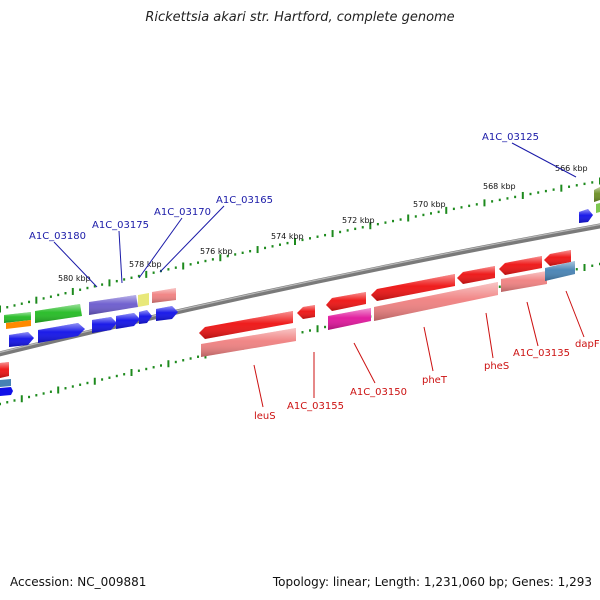  What do you see at coordinates (287, 236) in the screenshot?
I see `scale-label-574: 574 kbp` at bounding box center [287, 236].